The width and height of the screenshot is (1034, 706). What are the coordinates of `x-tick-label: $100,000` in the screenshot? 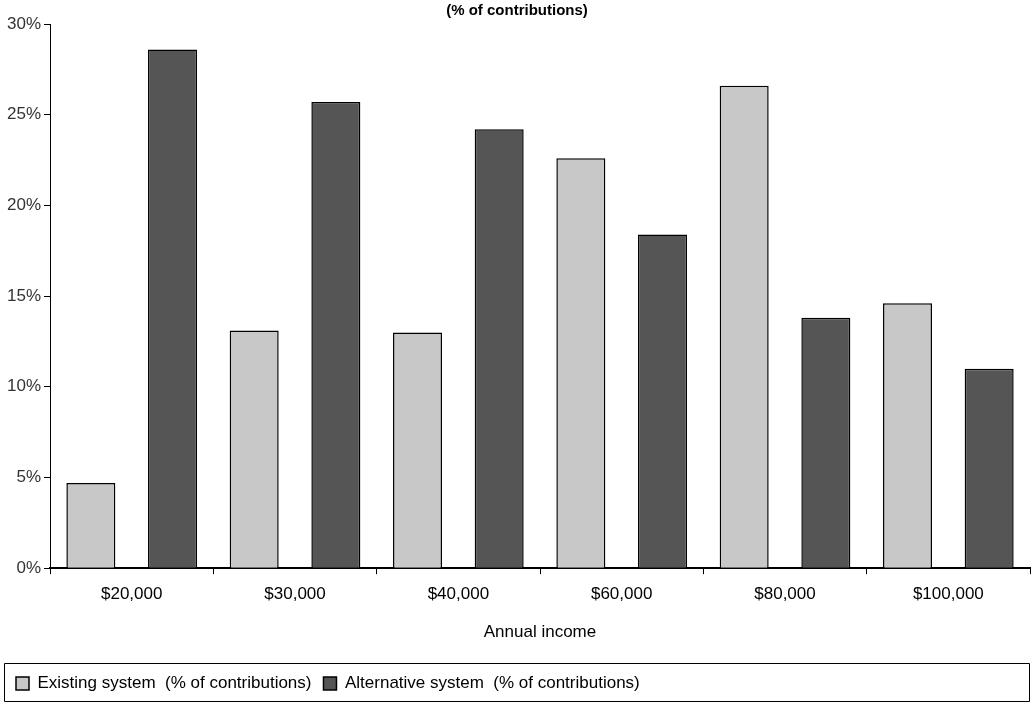 It's located at (948, 594).